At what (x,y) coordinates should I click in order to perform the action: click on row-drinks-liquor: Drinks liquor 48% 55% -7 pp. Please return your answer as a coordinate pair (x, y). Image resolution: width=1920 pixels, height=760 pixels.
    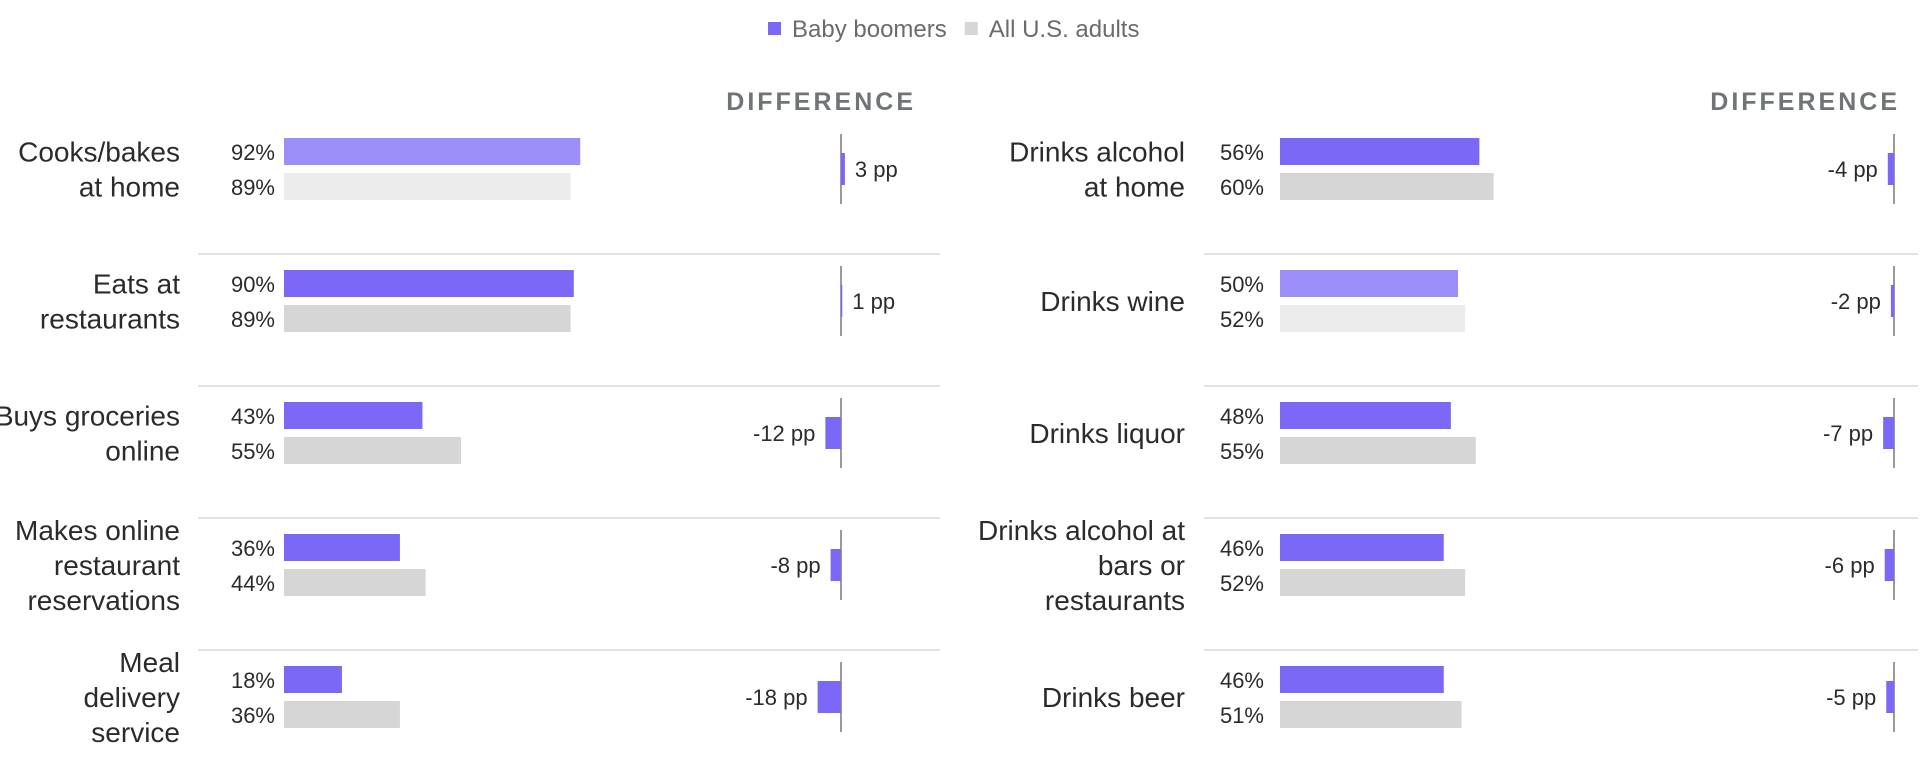
    Looking at the image, I should click on (1462, 433).